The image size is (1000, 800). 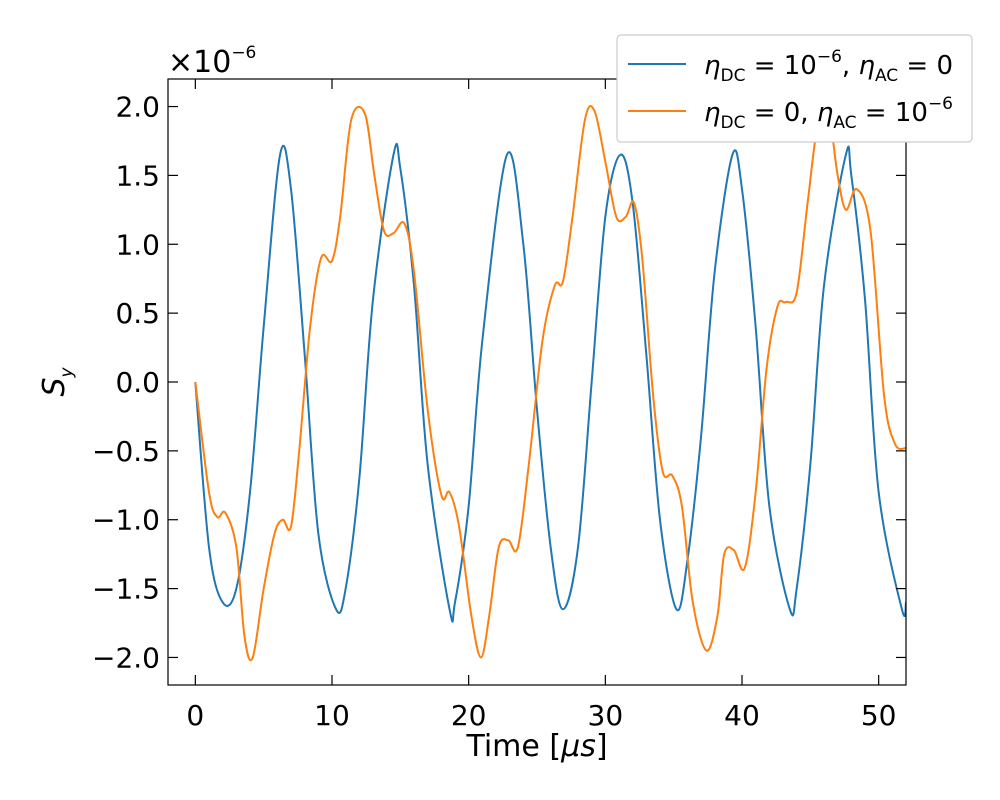 What do you see at coordinates (137, 313) in the screenshot?
I see `y-tick-label: 0.5` at bounding box center [137, 313].